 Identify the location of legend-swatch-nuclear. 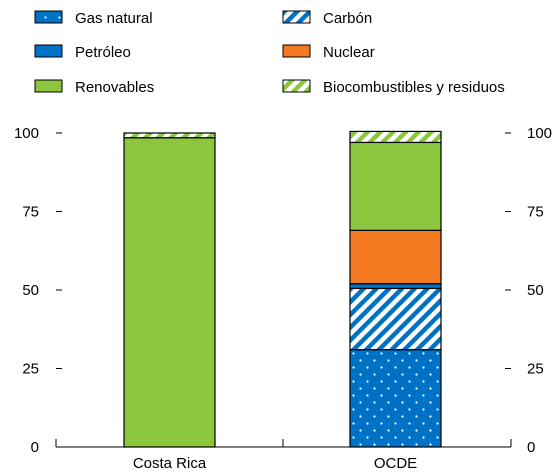
(296, 51).